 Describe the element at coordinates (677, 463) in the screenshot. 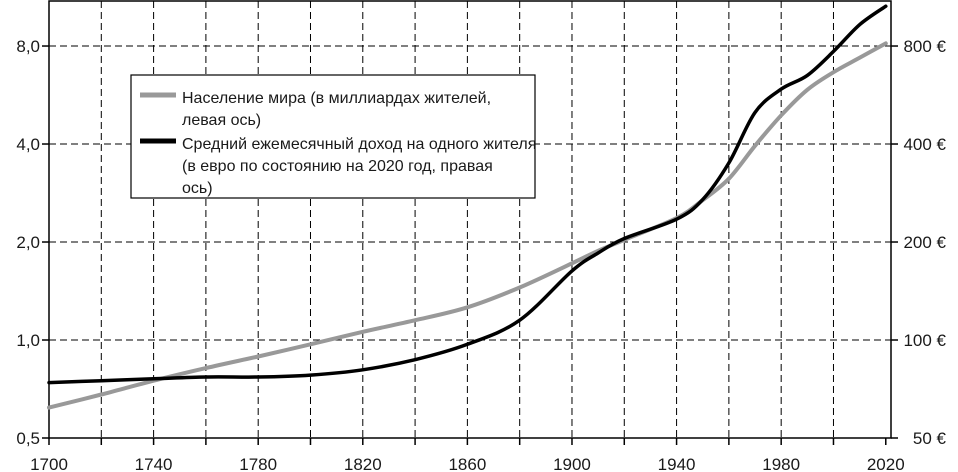

I see `x-tick-label: 1940` at that location.